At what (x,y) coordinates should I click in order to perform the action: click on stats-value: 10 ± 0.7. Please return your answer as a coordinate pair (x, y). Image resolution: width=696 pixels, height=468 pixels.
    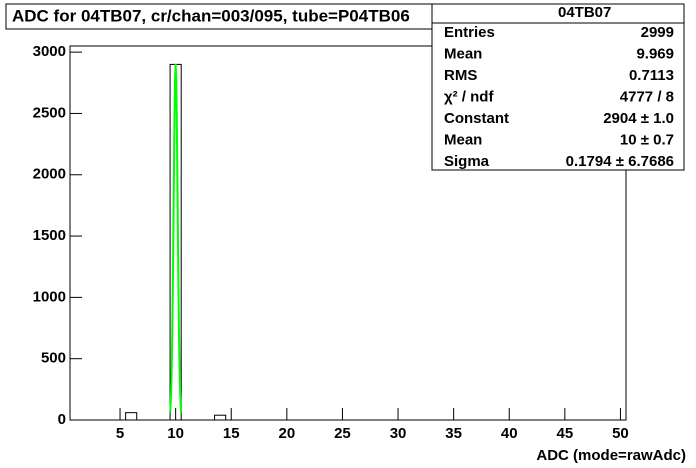
    Looking at the image, I should click on (647, 139).